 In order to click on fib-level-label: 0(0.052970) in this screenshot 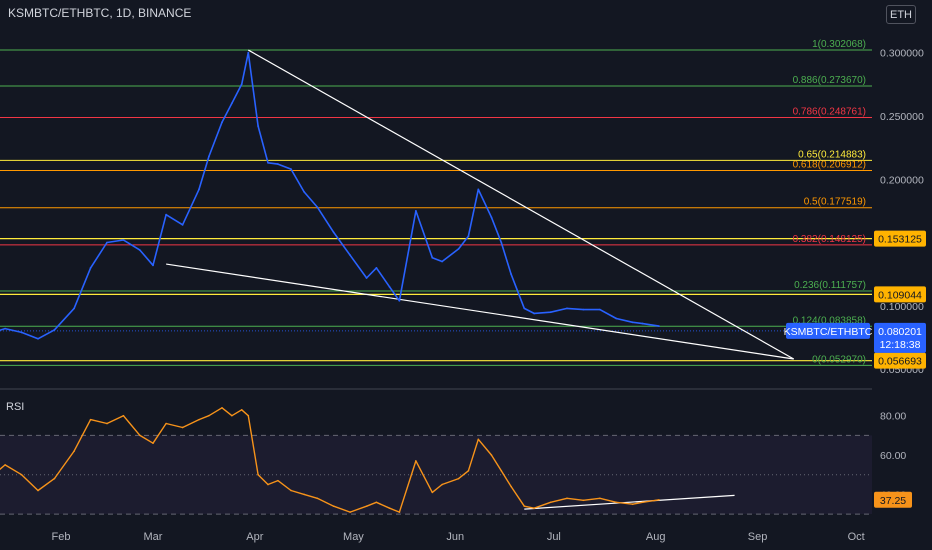, I will do `click(839, 359)`.